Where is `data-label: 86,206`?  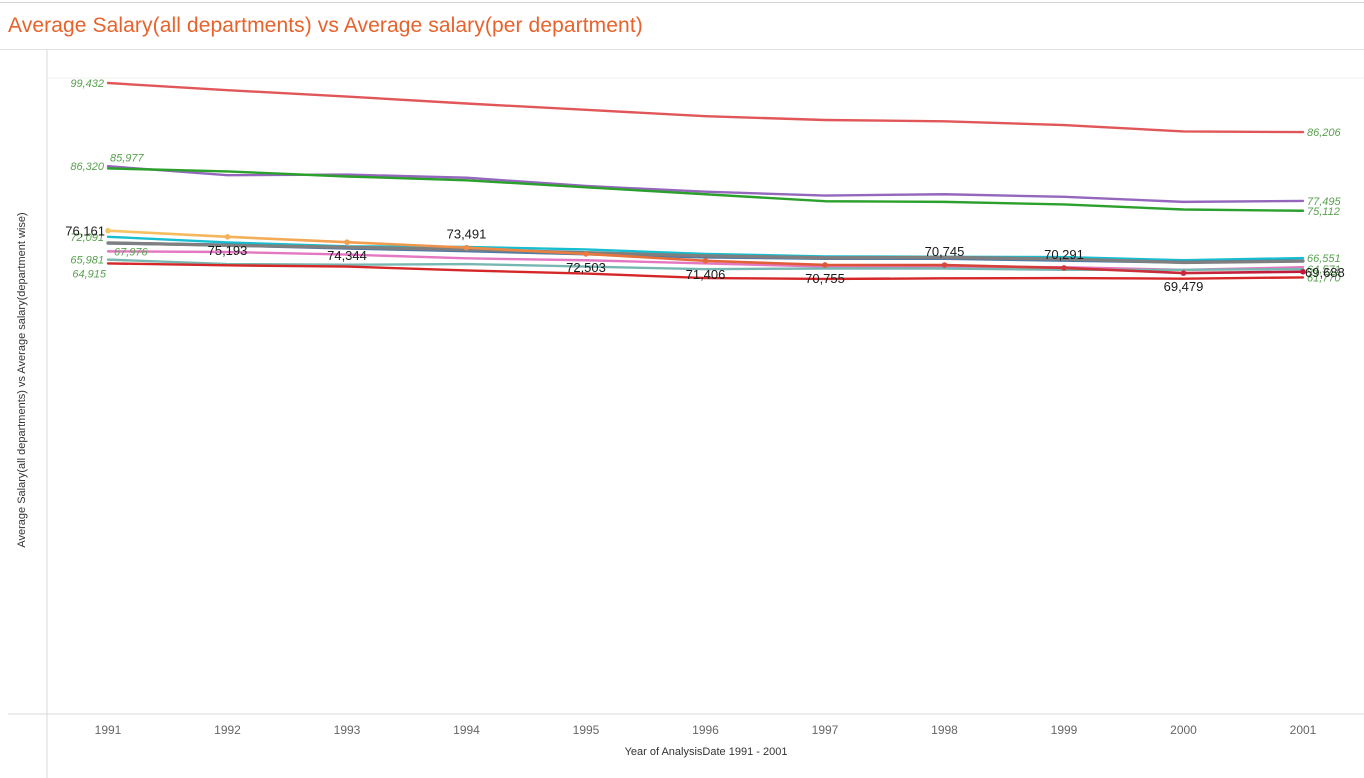 data-label: 86,206 is located at coordinates (1324, 133).